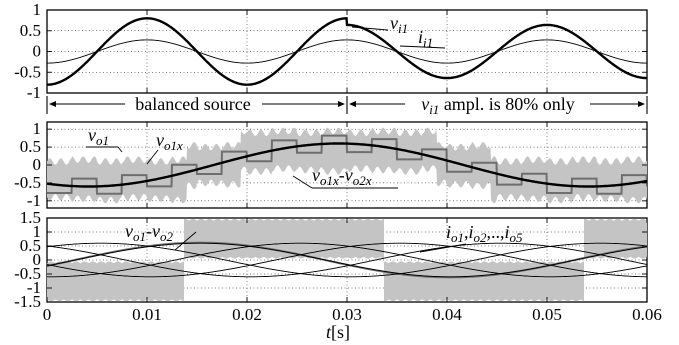 The width and height of the screenshot is (679, 345). Describe the element at coordinates (30, 245) in the screenshot. I see `bottom-ytick-label: 0.5` at that location.